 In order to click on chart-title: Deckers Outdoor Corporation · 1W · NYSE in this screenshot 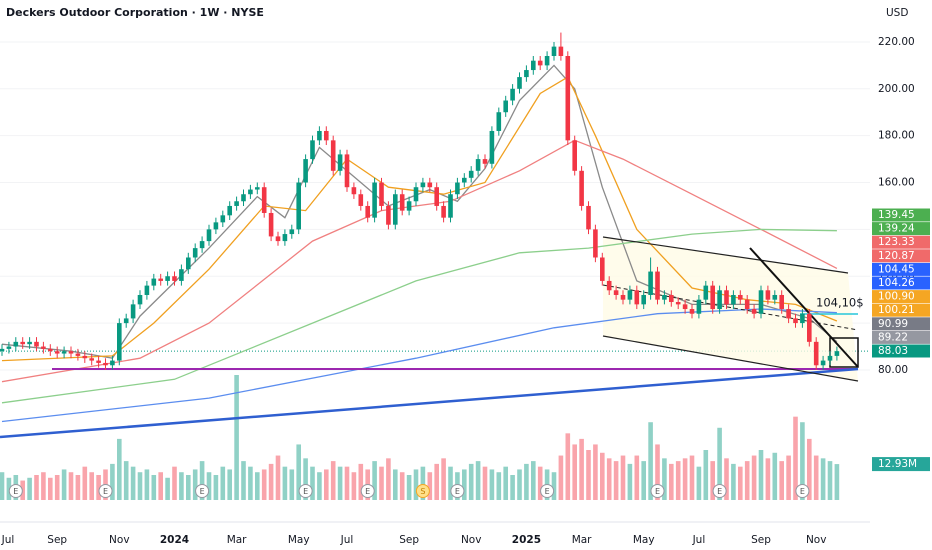, I will do `click(135, 12)`.